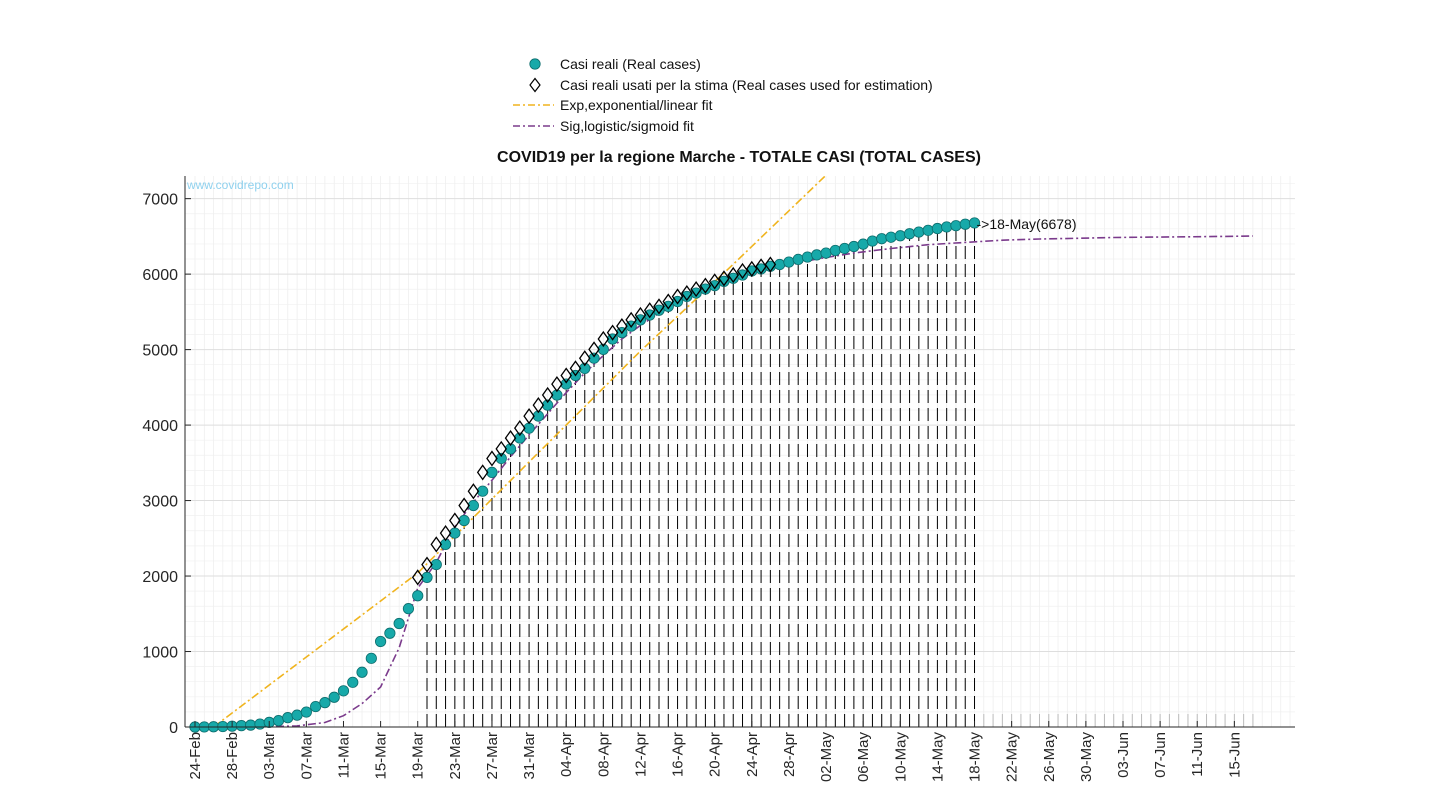 This screenshot has height=800, width=1430. I want to click on x-tick-label: 03-Jun, so click(1123, 755).